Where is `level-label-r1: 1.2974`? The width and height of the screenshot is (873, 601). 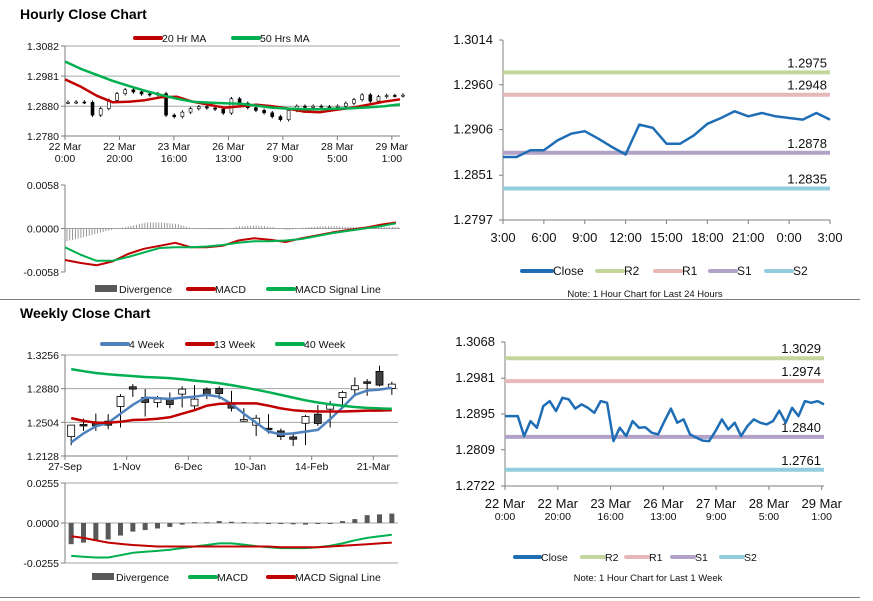
level-label-r1: 1.2974 is located at coordinates (801, 371).